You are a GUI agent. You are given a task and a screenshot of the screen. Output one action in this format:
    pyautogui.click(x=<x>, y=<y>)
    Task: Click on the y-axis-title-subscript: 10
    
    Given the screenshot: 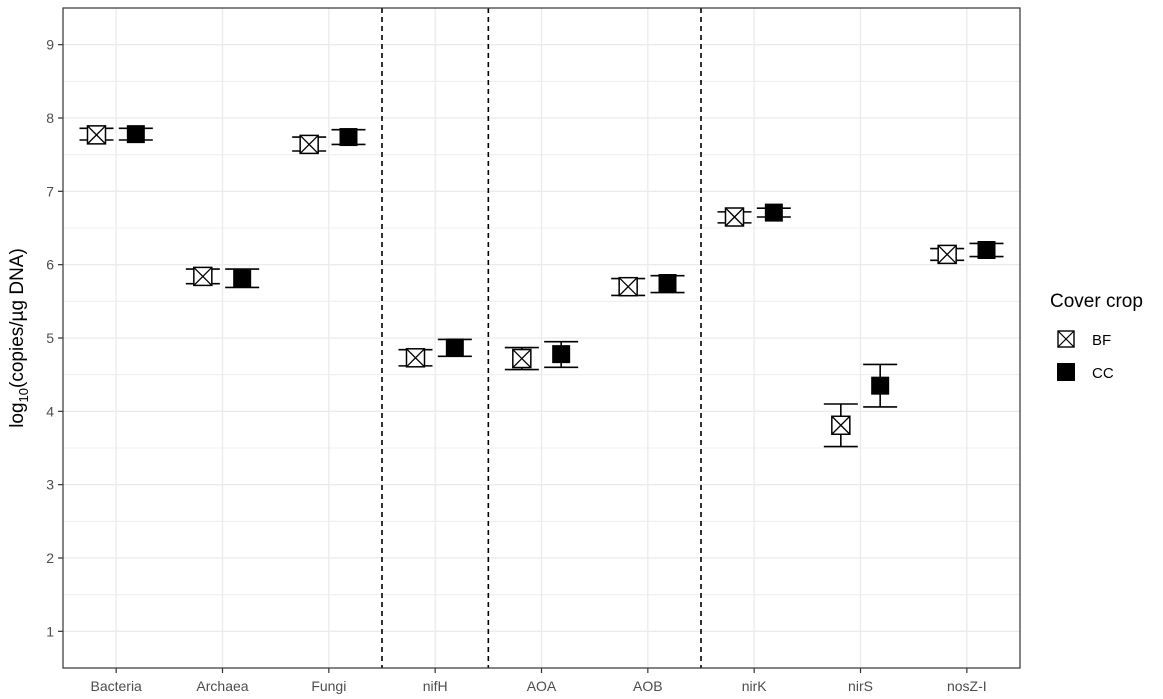 What is the action you would take?
    pyautogui.click(x=23, y=395)
    